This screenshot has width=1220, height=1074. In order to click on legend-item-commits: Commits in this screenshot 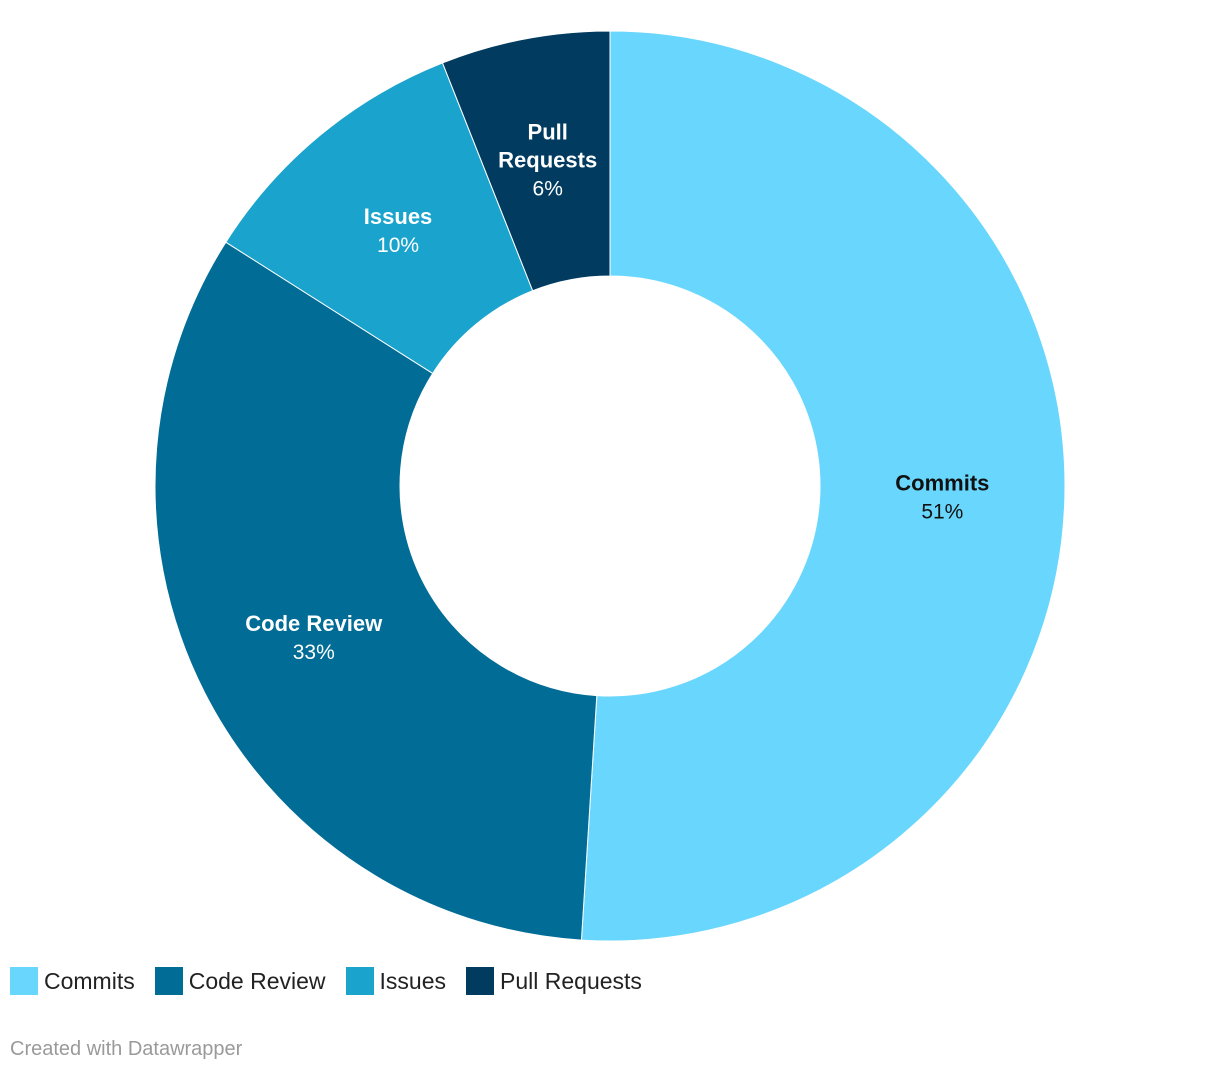, I will do `click(72, 981)`.